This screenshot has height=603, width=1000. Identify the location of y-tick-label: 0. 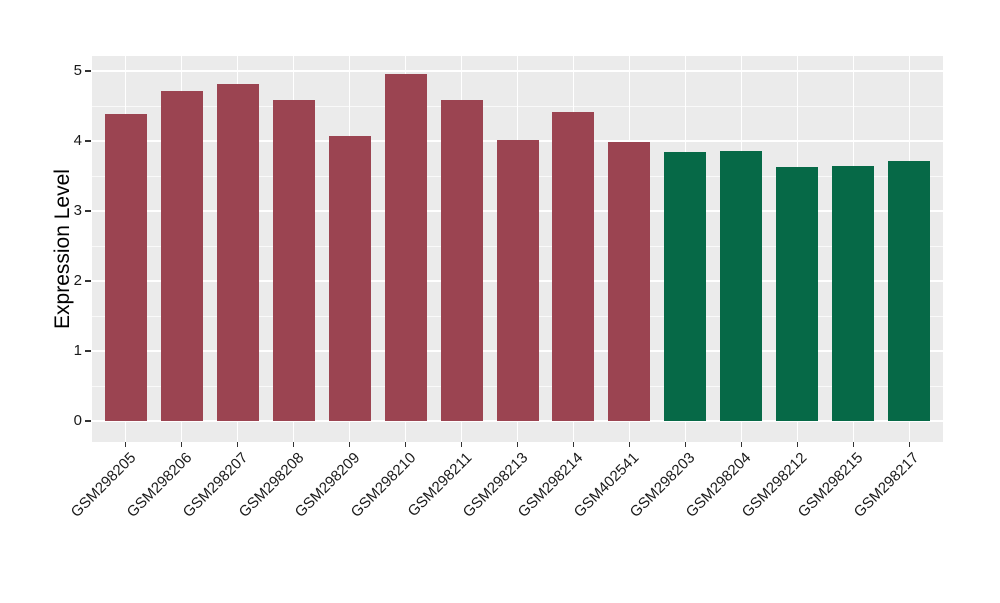
(77, 420).